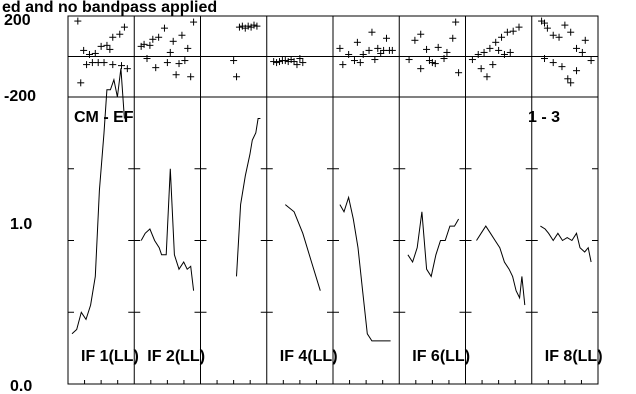  Describe the element at coordinates (441, 356) in the screenshot. I see `if-label: IF 6(LL)` at that location.